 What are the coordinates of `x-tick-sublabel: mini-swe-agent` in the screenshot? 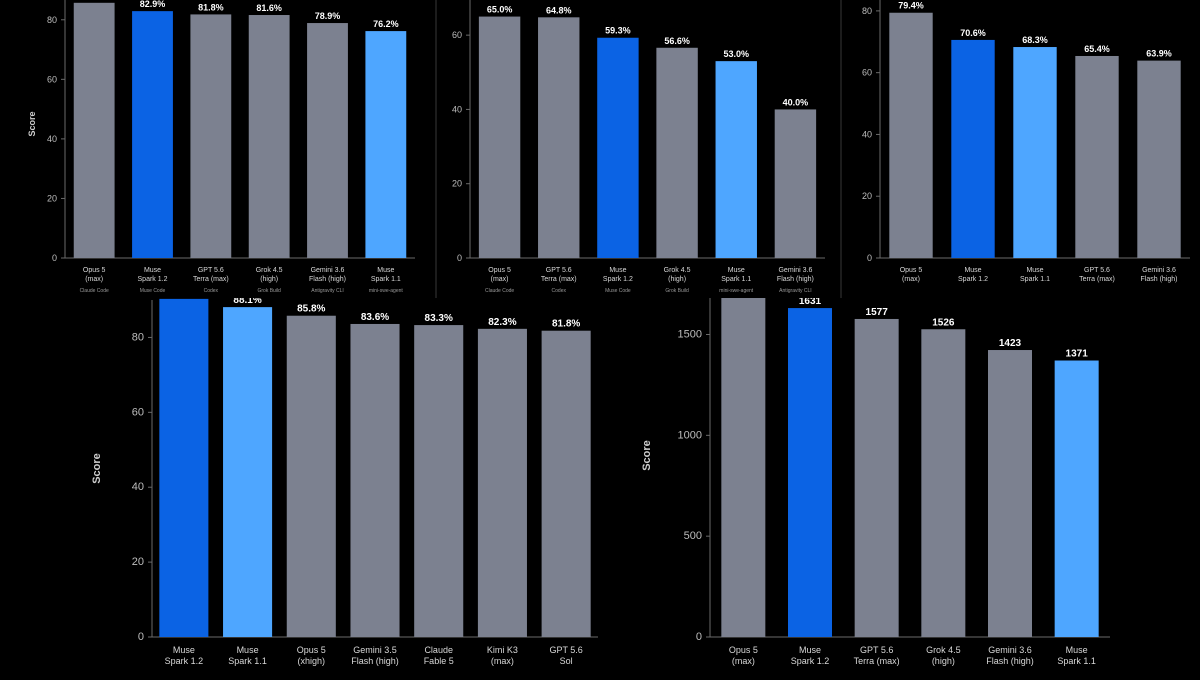 It's located at (386, 291).